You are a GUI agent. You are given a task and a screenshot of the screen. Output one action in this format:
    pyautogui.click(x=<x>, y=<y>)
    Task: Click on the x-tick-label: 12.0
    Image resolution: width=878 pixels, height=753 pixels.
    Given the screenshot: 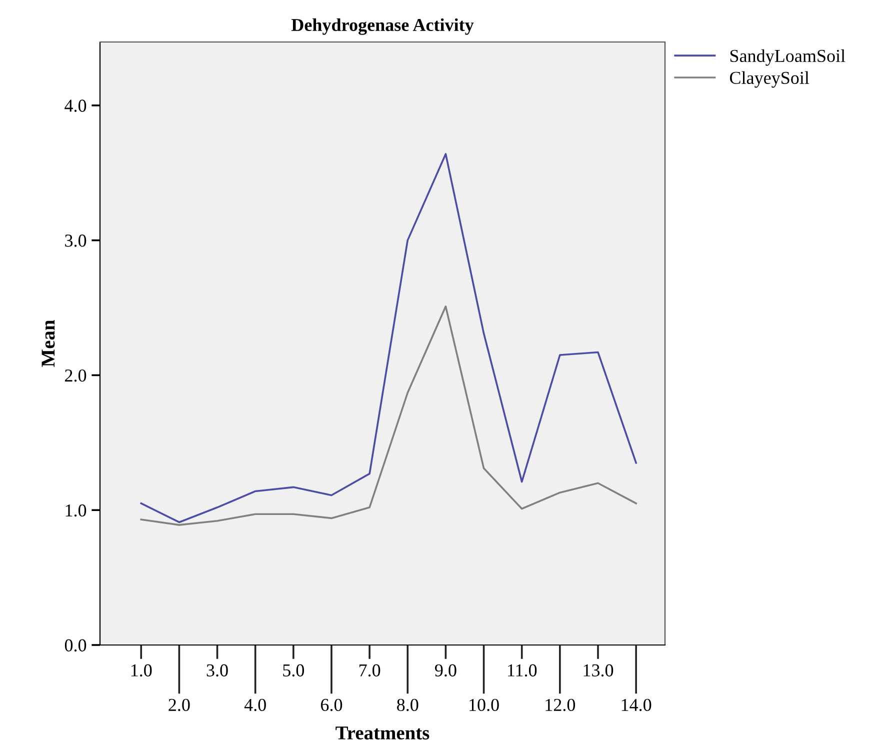 What is the action you would take?
    pyautogui.click(x=561, y=705)
    